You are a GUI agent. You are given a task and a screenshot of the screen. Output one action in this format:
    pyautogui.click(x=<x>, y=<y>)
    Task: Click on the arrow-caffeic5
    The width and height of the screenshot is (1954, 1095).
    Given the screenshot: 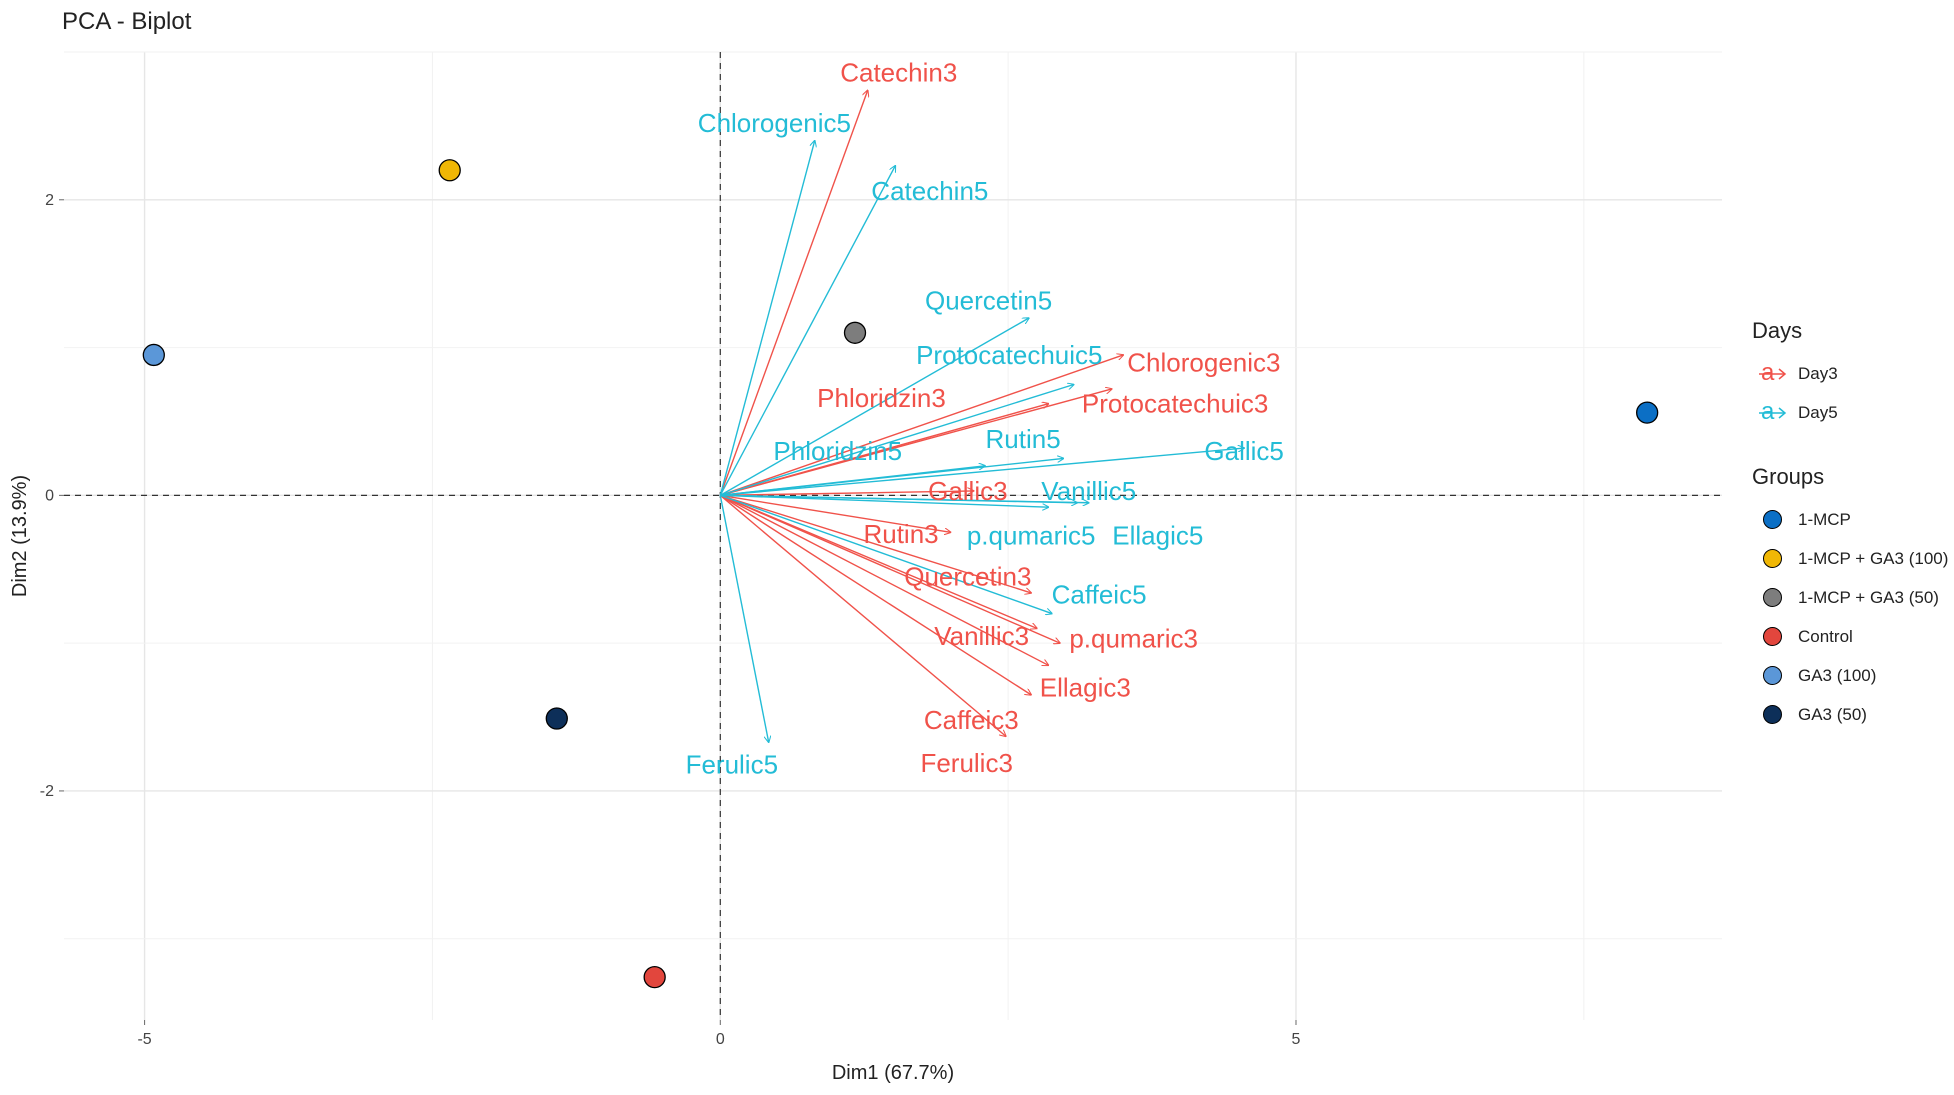 What is the action you would take?
    pyautogui.click(x=886, y=553)
    